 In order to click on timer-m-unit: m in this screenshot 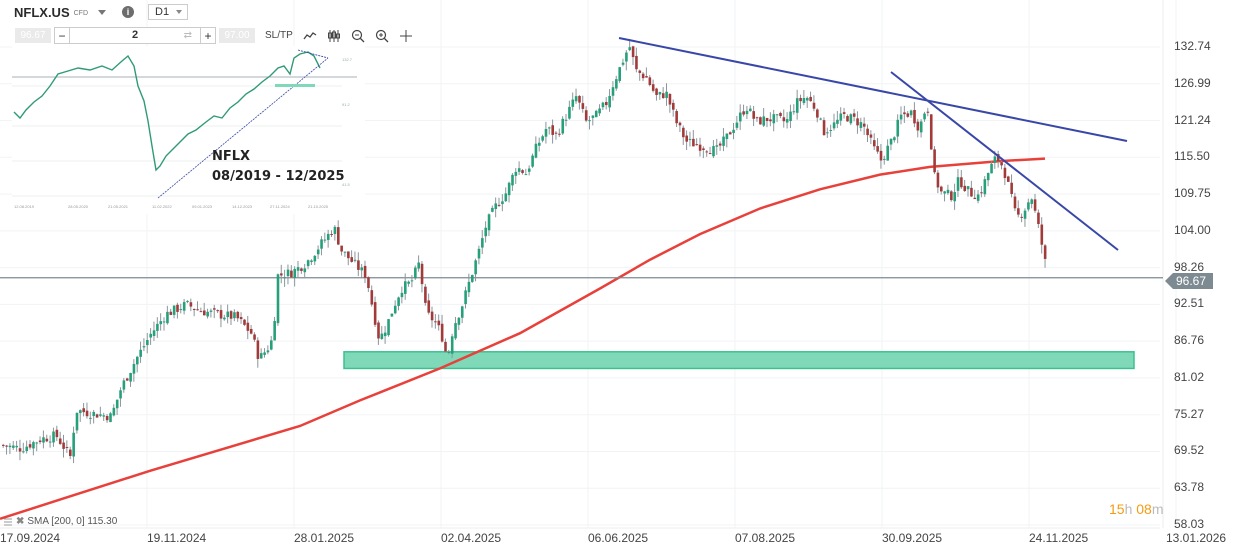, I will do `click(1157, 509)`.